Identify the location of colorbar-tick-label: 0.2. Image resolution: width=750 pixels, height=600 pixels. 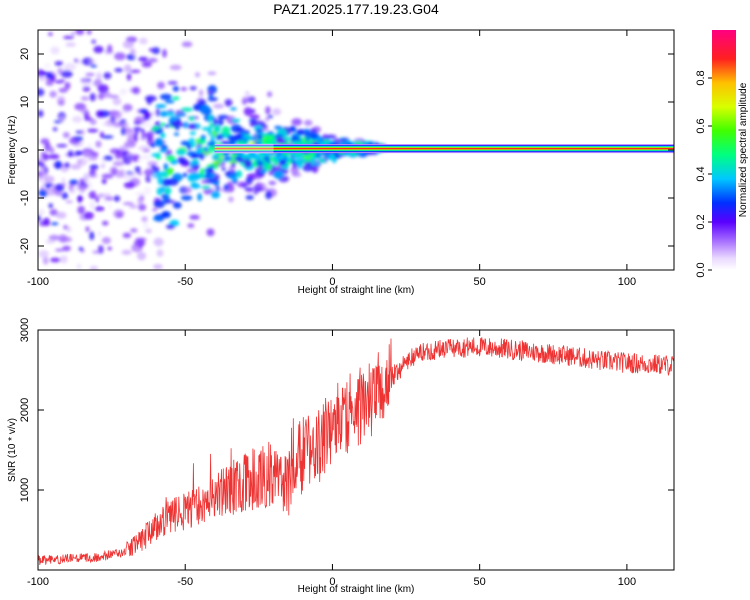
(701, 221).